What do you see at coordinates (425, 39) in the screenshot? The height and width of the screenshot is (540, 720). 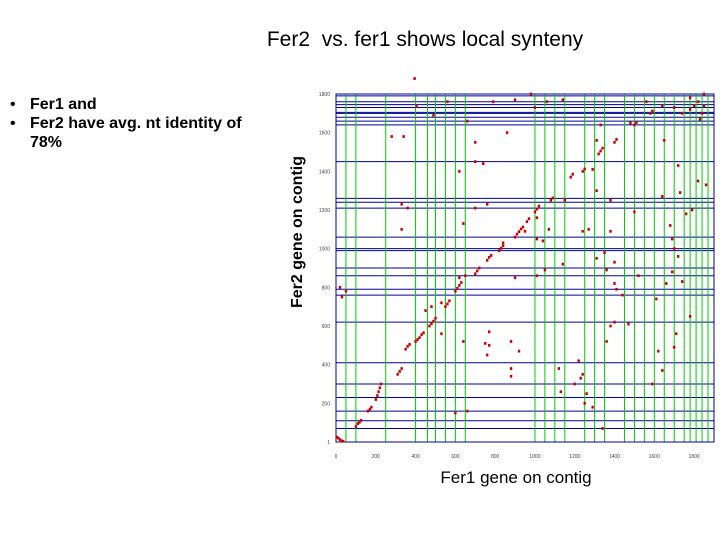 I see `slide-title: Fer2 vs. fer1 shows local synteny` at bounding box center [425, 39].